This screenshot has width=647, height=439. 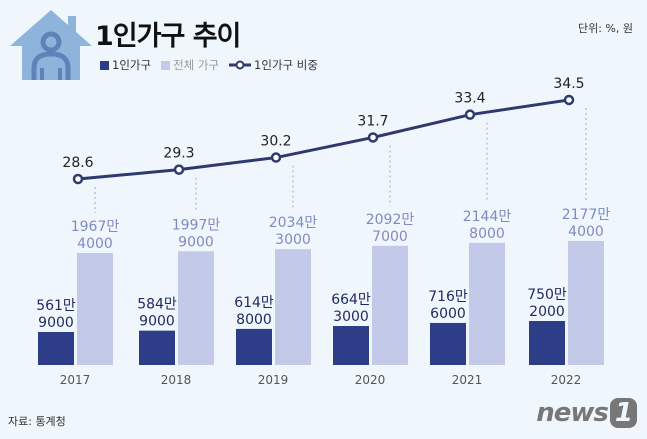 What do you see at coordinates (196, 308) in the screenshot?
I see `bar-total-2018` at bounding box center [196, 308].